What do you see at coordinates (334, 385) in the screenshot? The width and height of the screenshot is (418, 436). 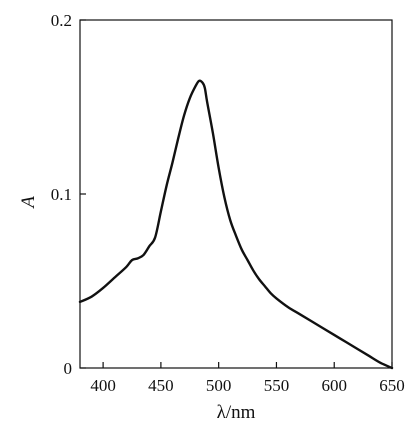 I see `x-tick-label: 600` at bounding box center [334, 385].